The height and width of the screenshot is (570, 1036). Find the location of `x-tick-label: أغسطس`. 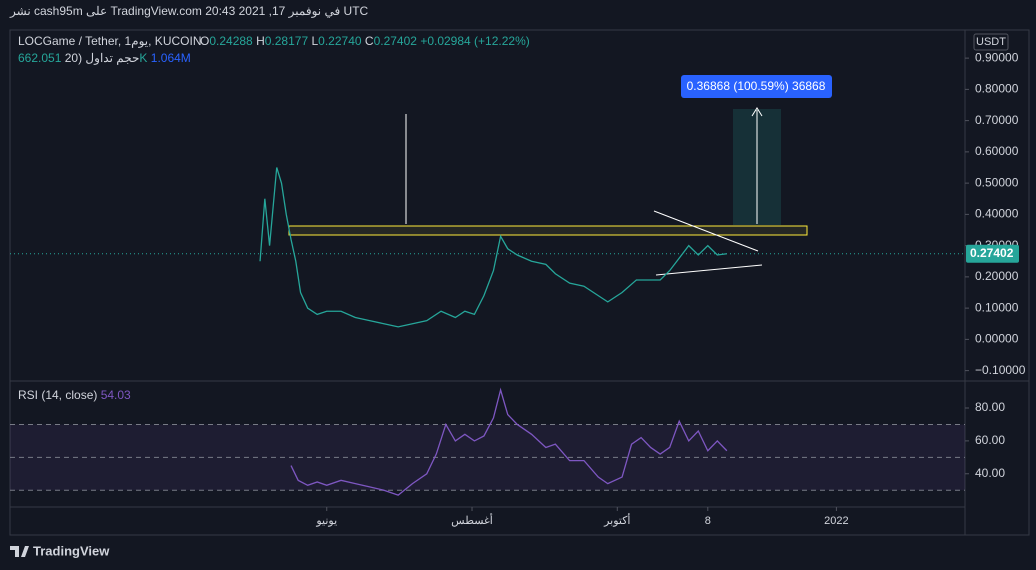

x-tick-label: أغسطس is located at coordinates (472, 520).